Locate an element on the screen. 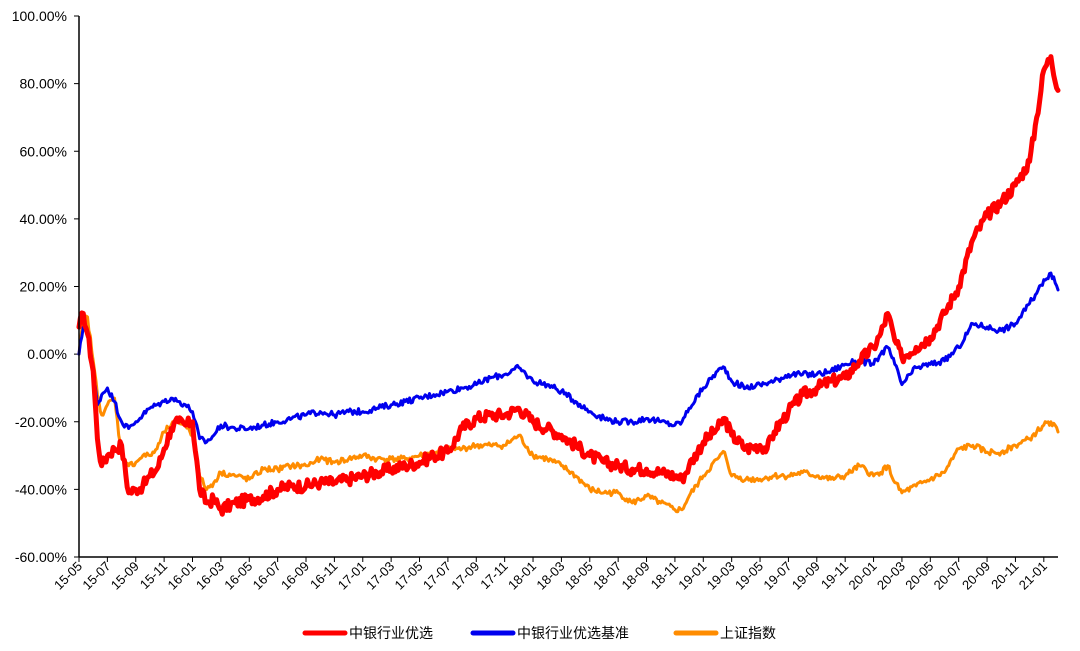  x-tick-label: 20-03 is located at coordinates (891, 576).